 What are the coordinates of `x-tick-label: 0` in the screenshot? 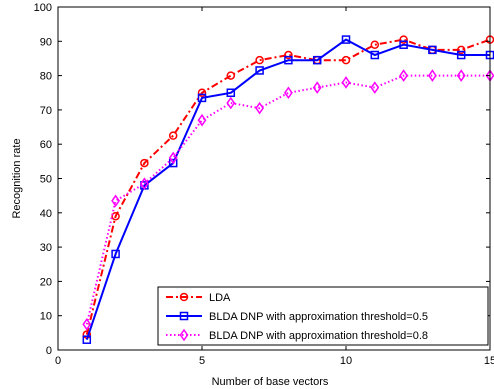 It's located at (58, 361).